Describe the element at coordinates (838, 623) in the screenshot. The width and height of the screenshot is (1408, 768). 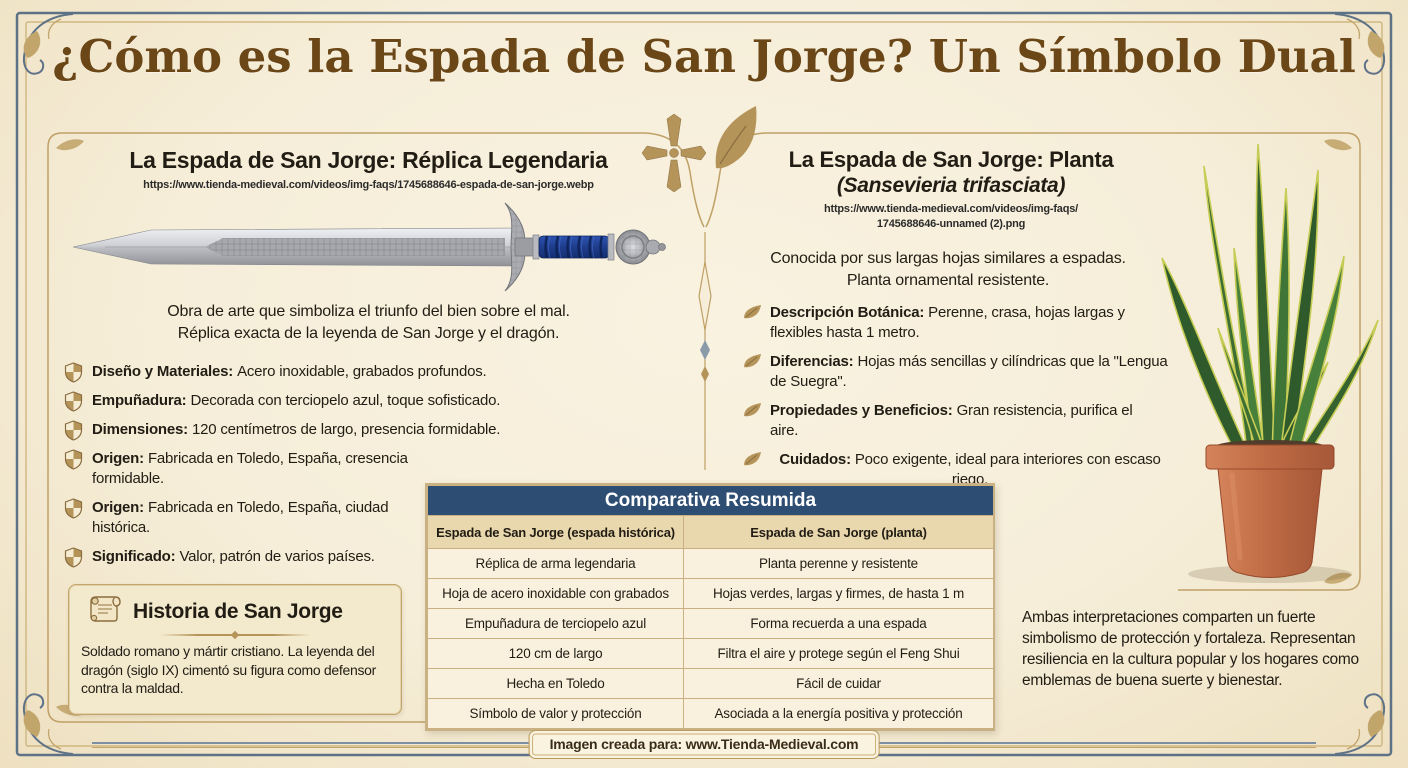
I see `table-cell: Forma recuerda a una espada` at that location.